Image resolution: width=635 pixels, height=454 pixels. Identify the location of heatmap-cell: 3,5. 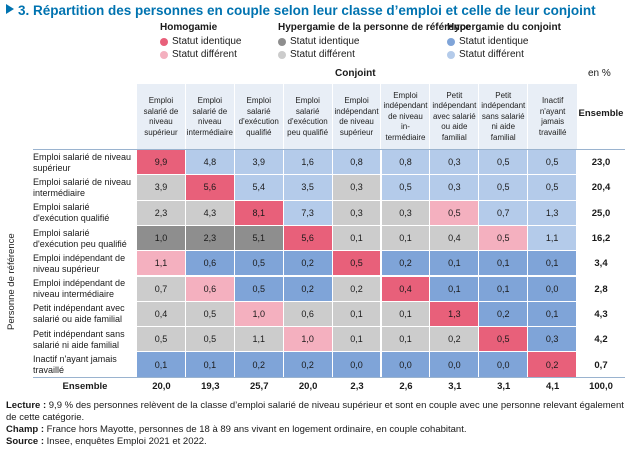
(308, 188).